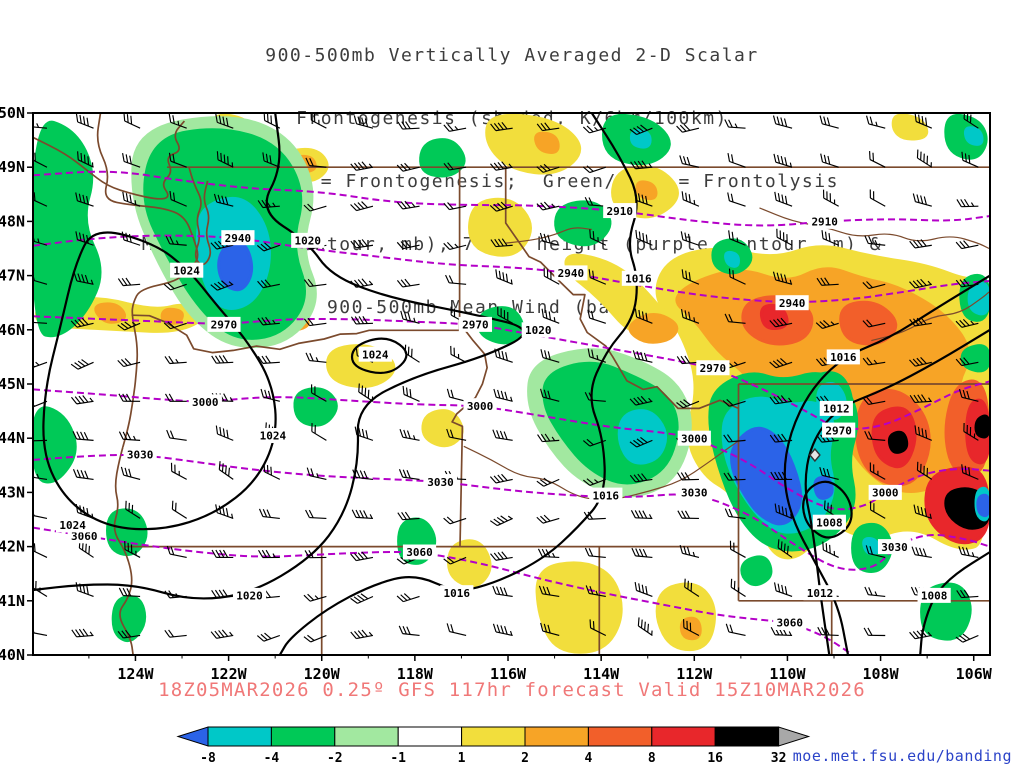  I want to click on mslp-contour-label: 1020, so click(538, 330).